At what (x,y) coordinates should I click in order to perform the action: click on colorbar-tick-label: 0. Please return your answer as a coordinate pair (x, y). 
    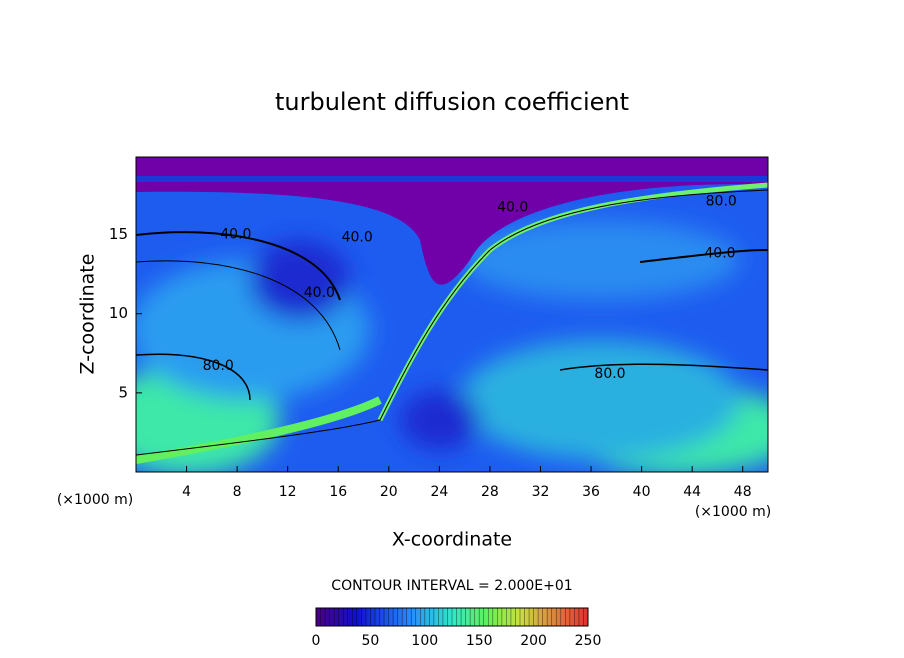
    Looking at the image, I should click on (316, 641).